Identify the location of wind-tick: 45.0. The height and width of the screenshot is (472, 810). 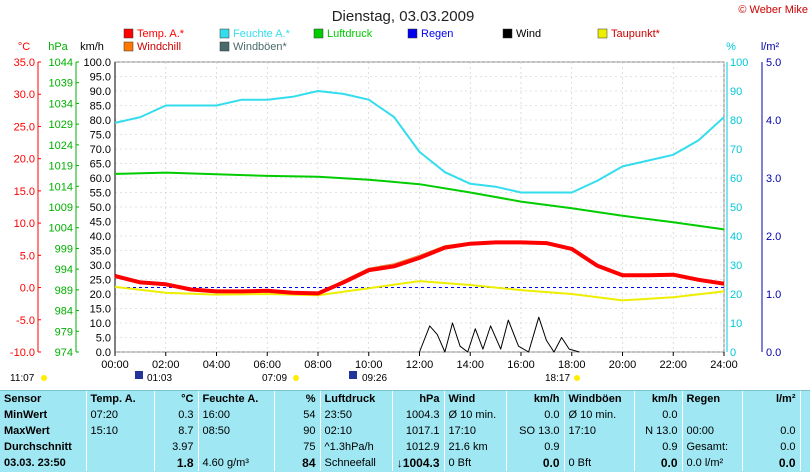
(100, 223).